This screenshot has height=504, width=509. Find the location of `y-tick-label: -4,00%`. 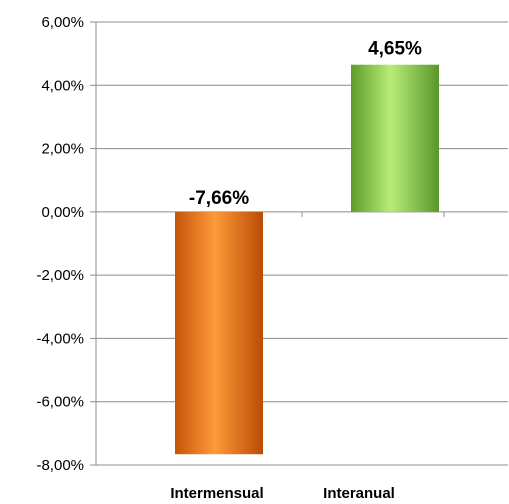

y-tick-label: -4,00% is located at coordinates (60, 338).